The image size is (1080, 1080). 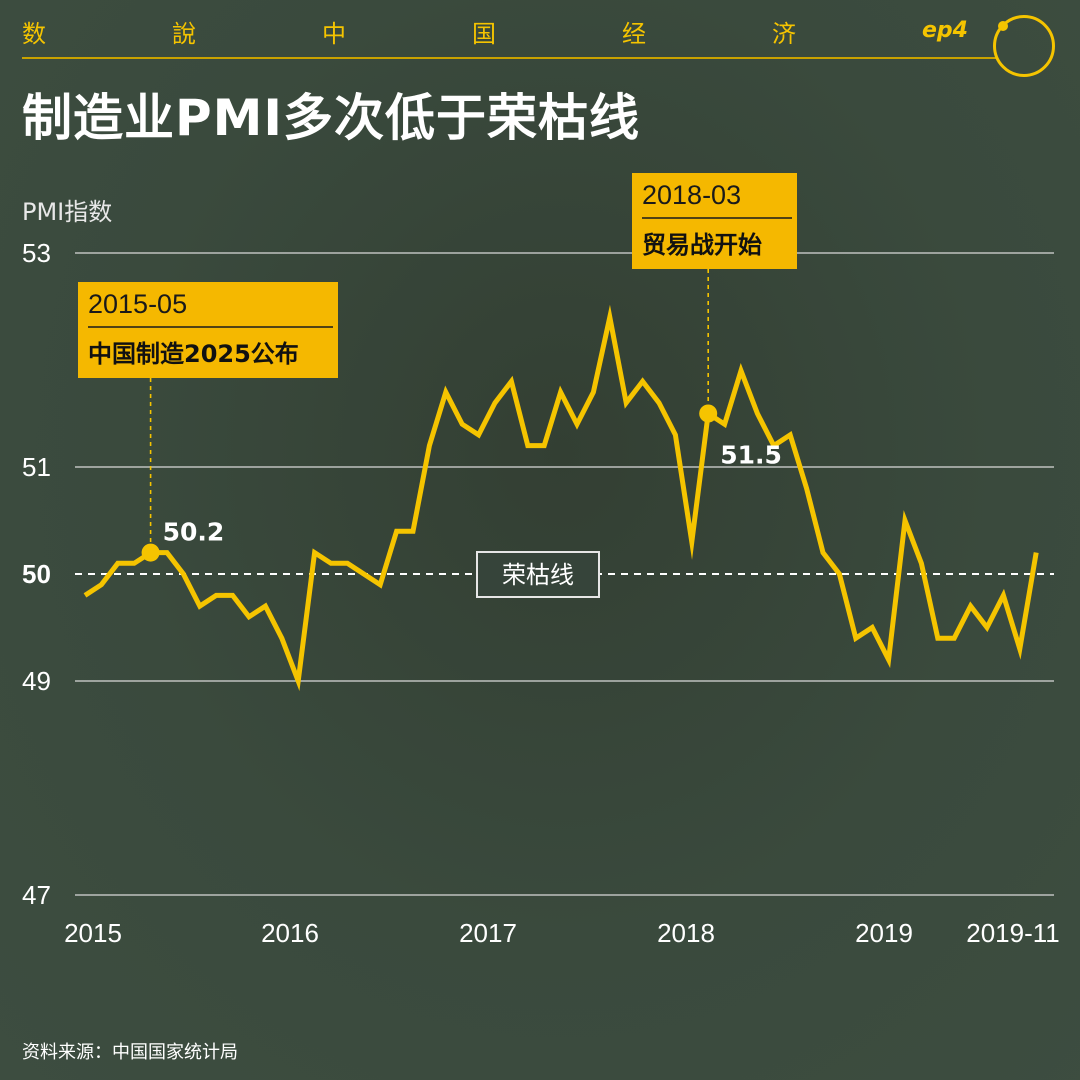 I want to click on source-note: 资料来源：中国国家统计局, so click(x=130, y=1051).